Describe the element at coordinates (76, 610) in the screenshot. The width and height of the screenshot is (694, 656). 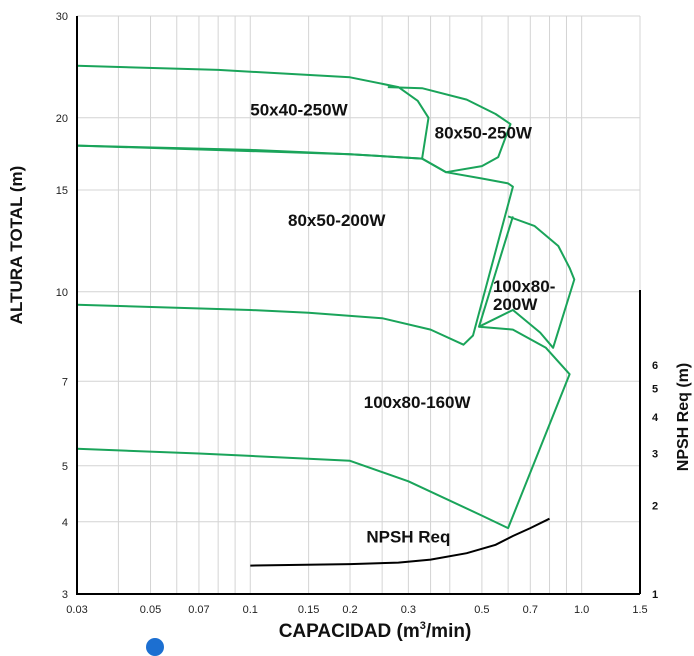
I see `x-tick-label: 0.03` at that location.